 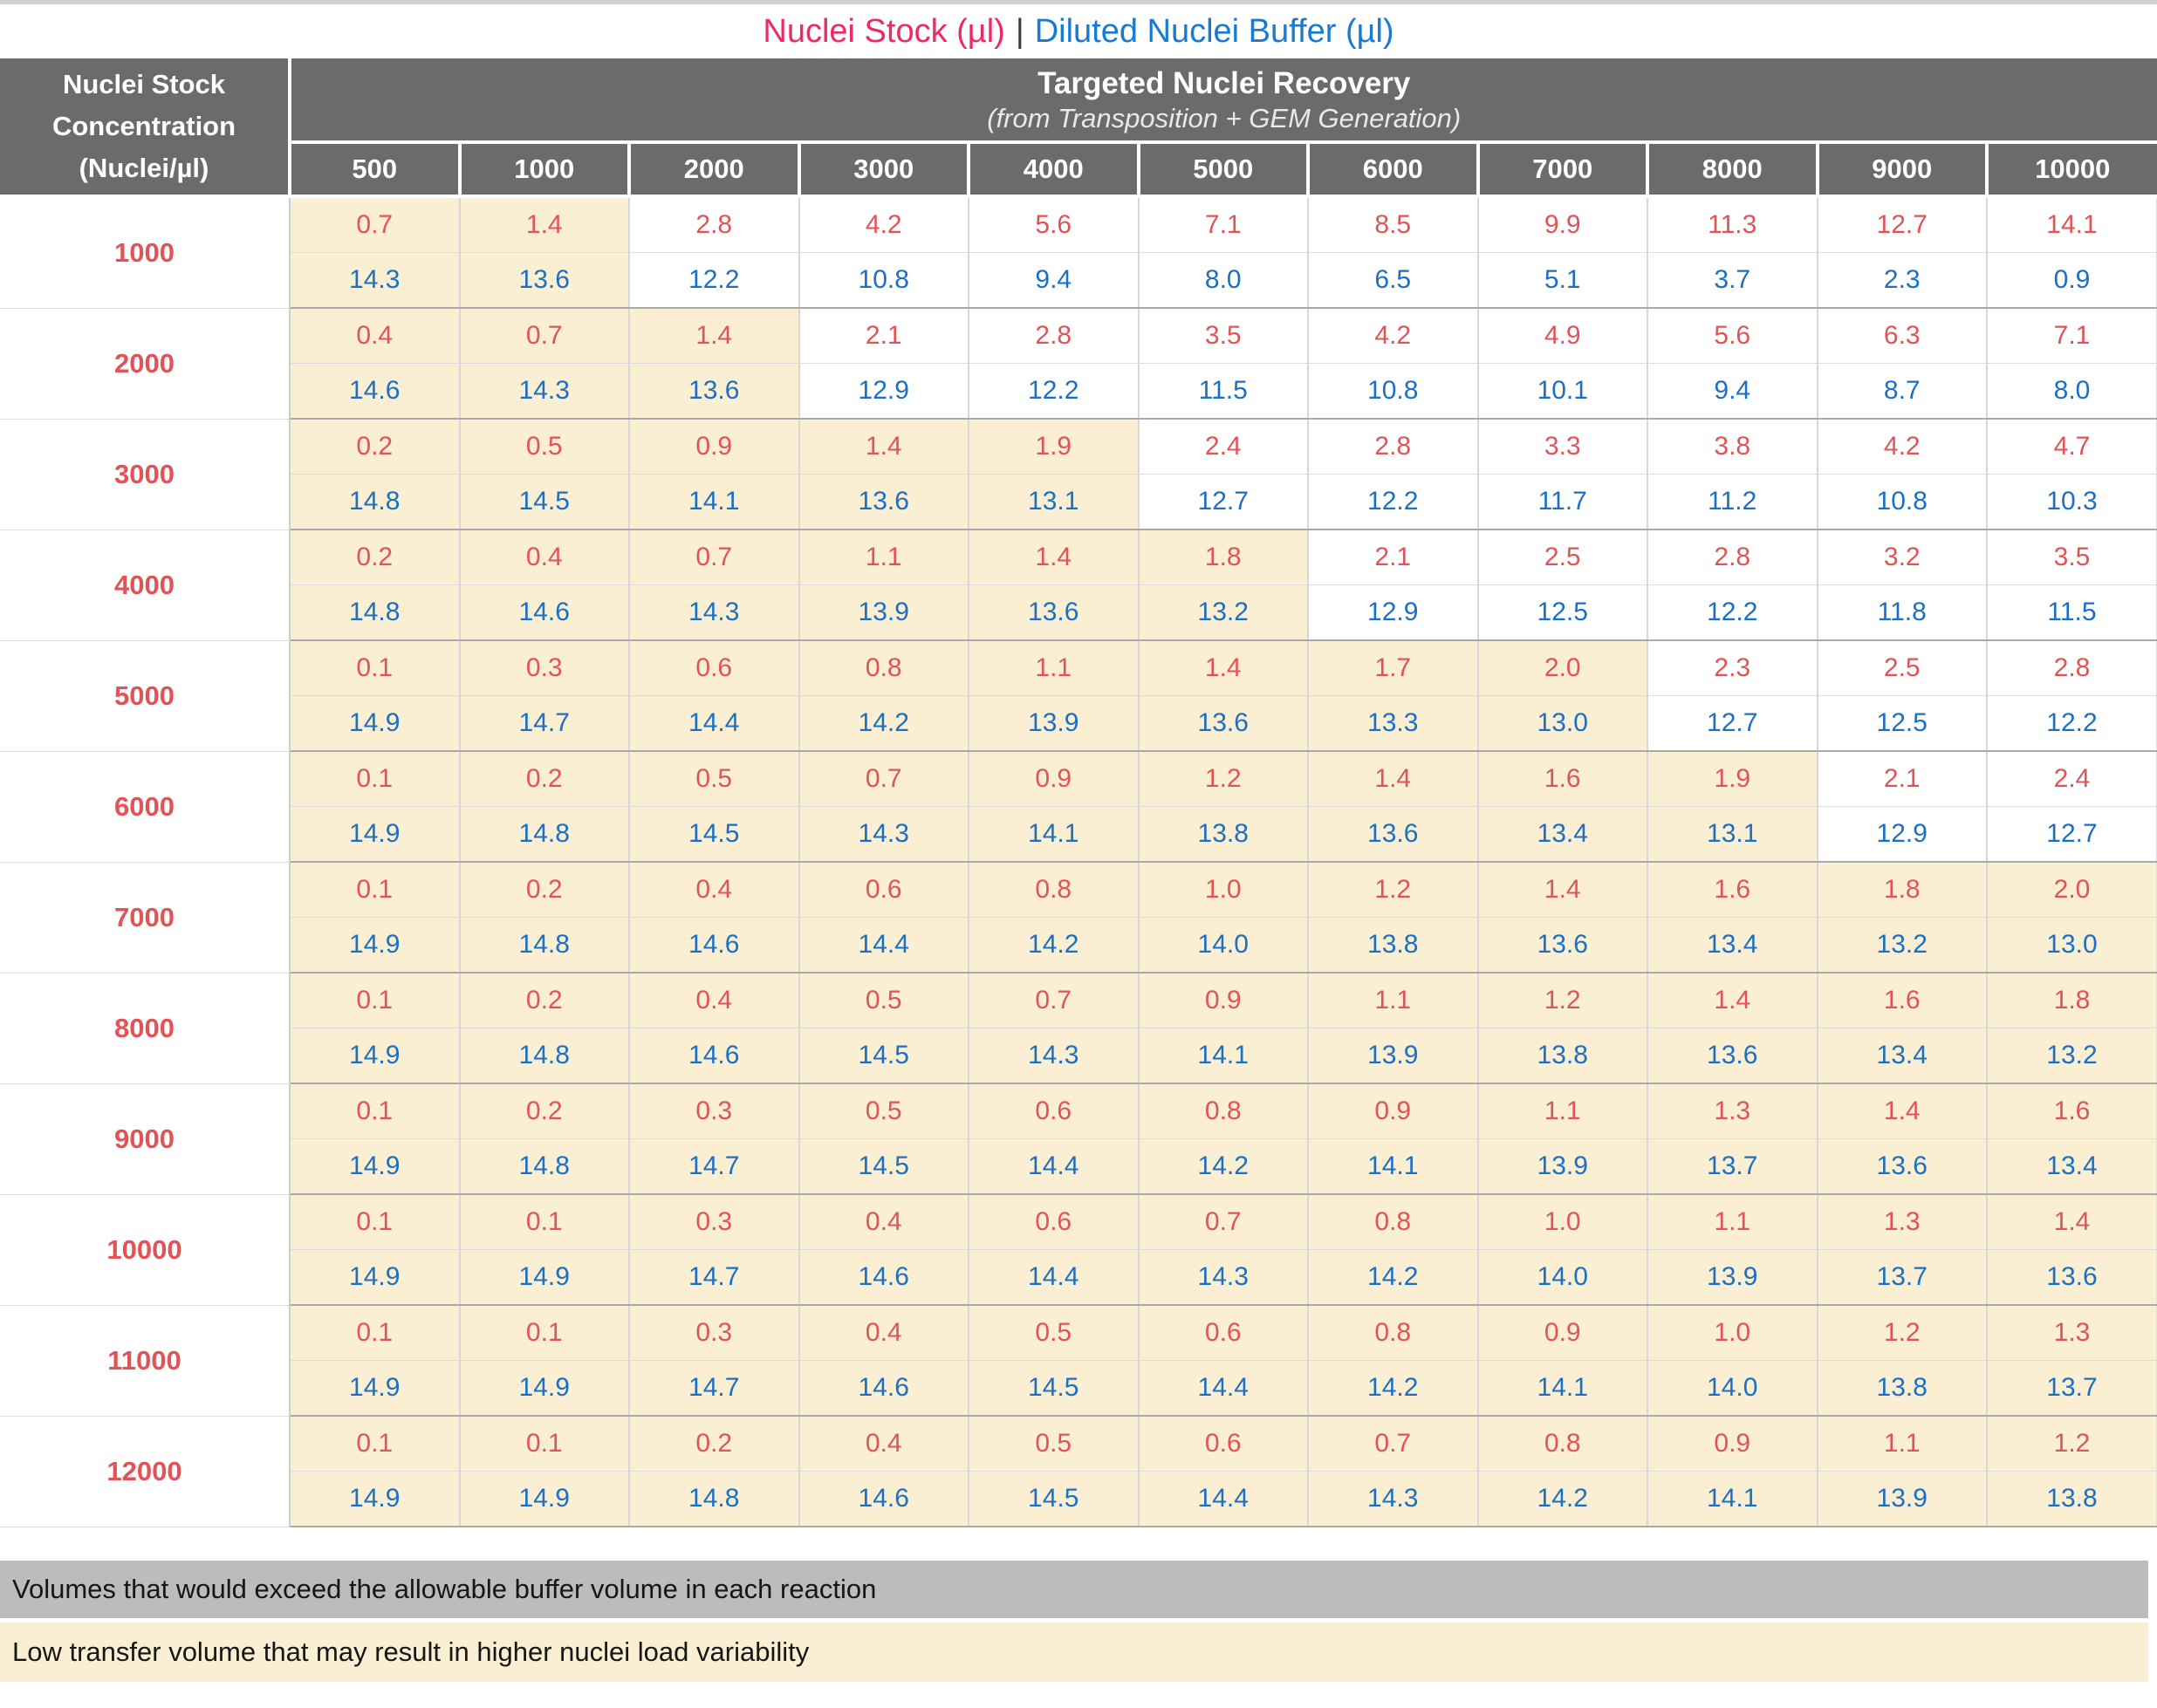 I want to click on recovery-column-header: 3000, so click(x=883, y=169).